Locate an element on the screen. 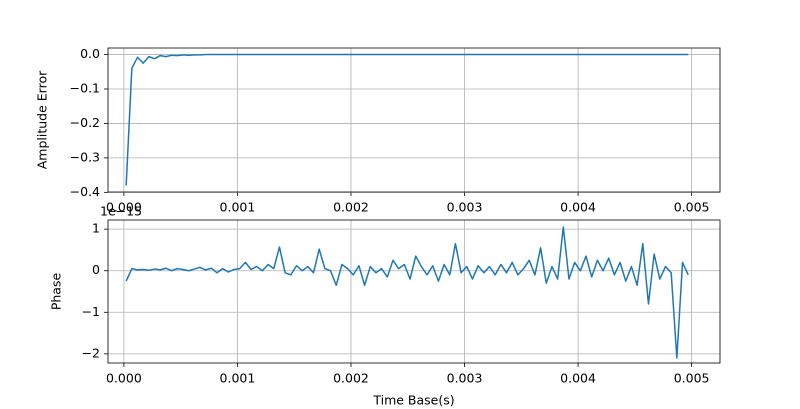 This screenshot has height=409, width=800. y-tick-label: 0.0 is located at coordinates (90, 53).